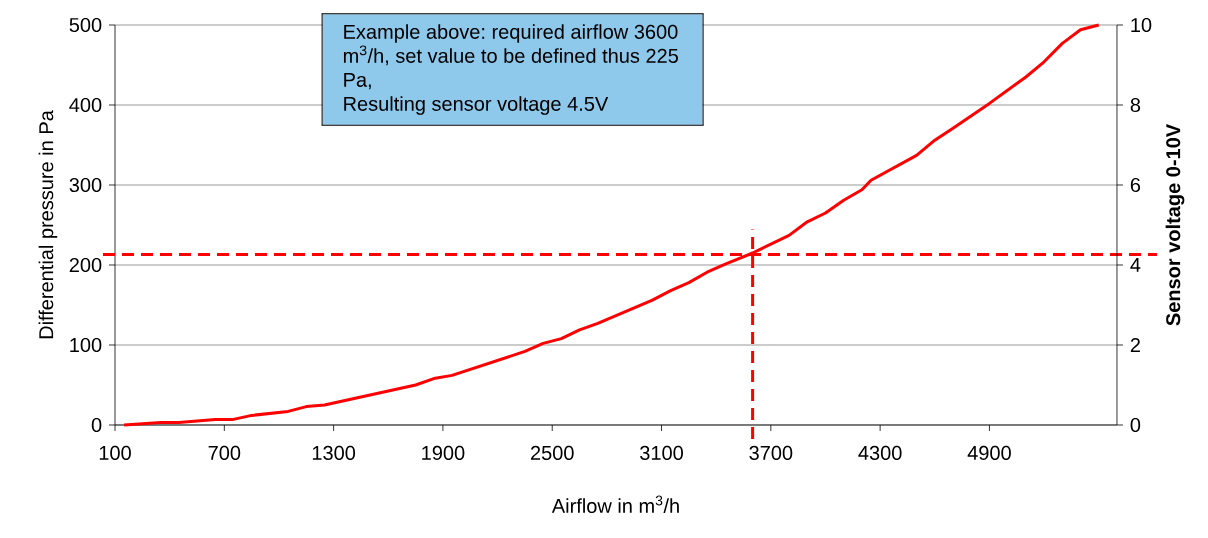 The width and height of the screenshot is (1208, 538). I want to click on y2-tick-label: 0, so click(1135, 425).